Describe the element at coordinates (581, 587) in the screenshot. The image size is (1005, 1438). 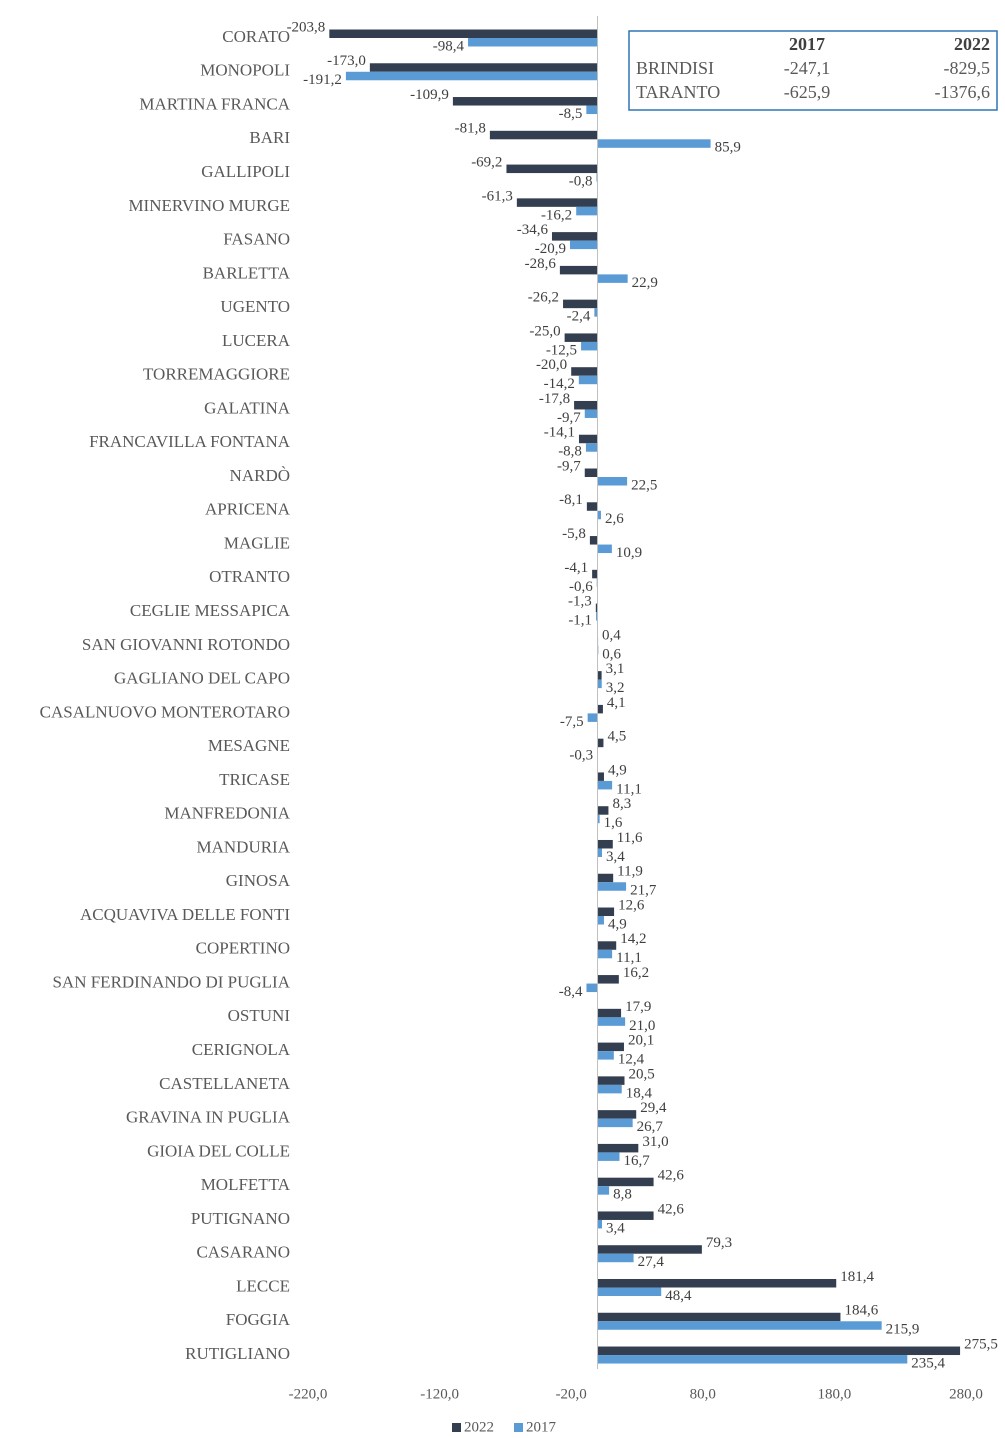
I see `value-label: -0,6` at that location.